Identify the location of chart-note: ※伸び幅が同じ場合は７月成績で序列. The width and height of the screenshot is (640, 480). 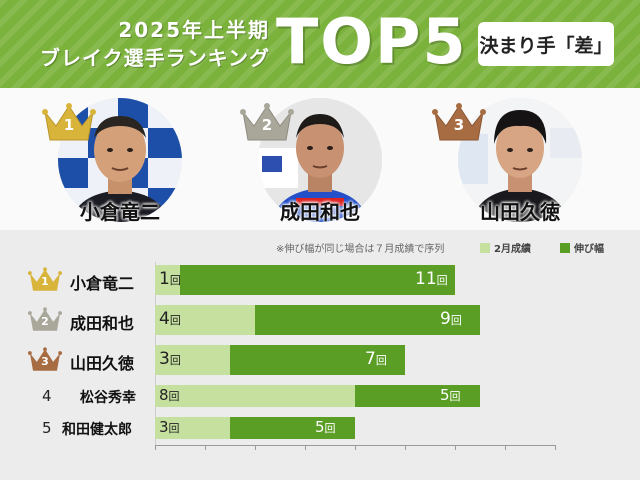
(360, 249).